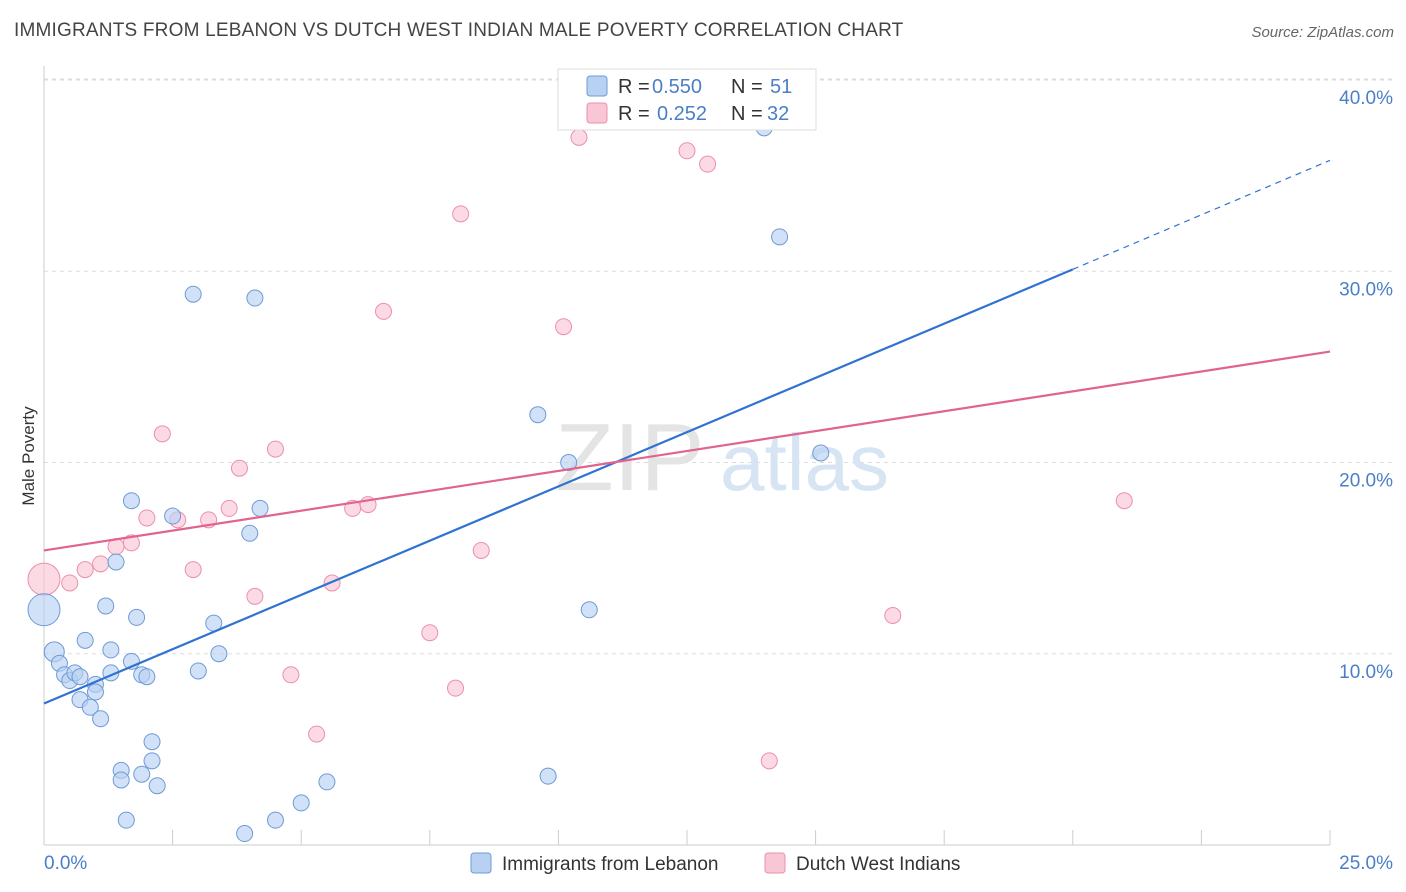 Image resolution: width=1406 pixels, height=892 pixels. What do you see at coordinates (677, 87) in the screenshot?
I see `stats-legend-r-value-blue: 0.550` at bounding box center [677, 87].